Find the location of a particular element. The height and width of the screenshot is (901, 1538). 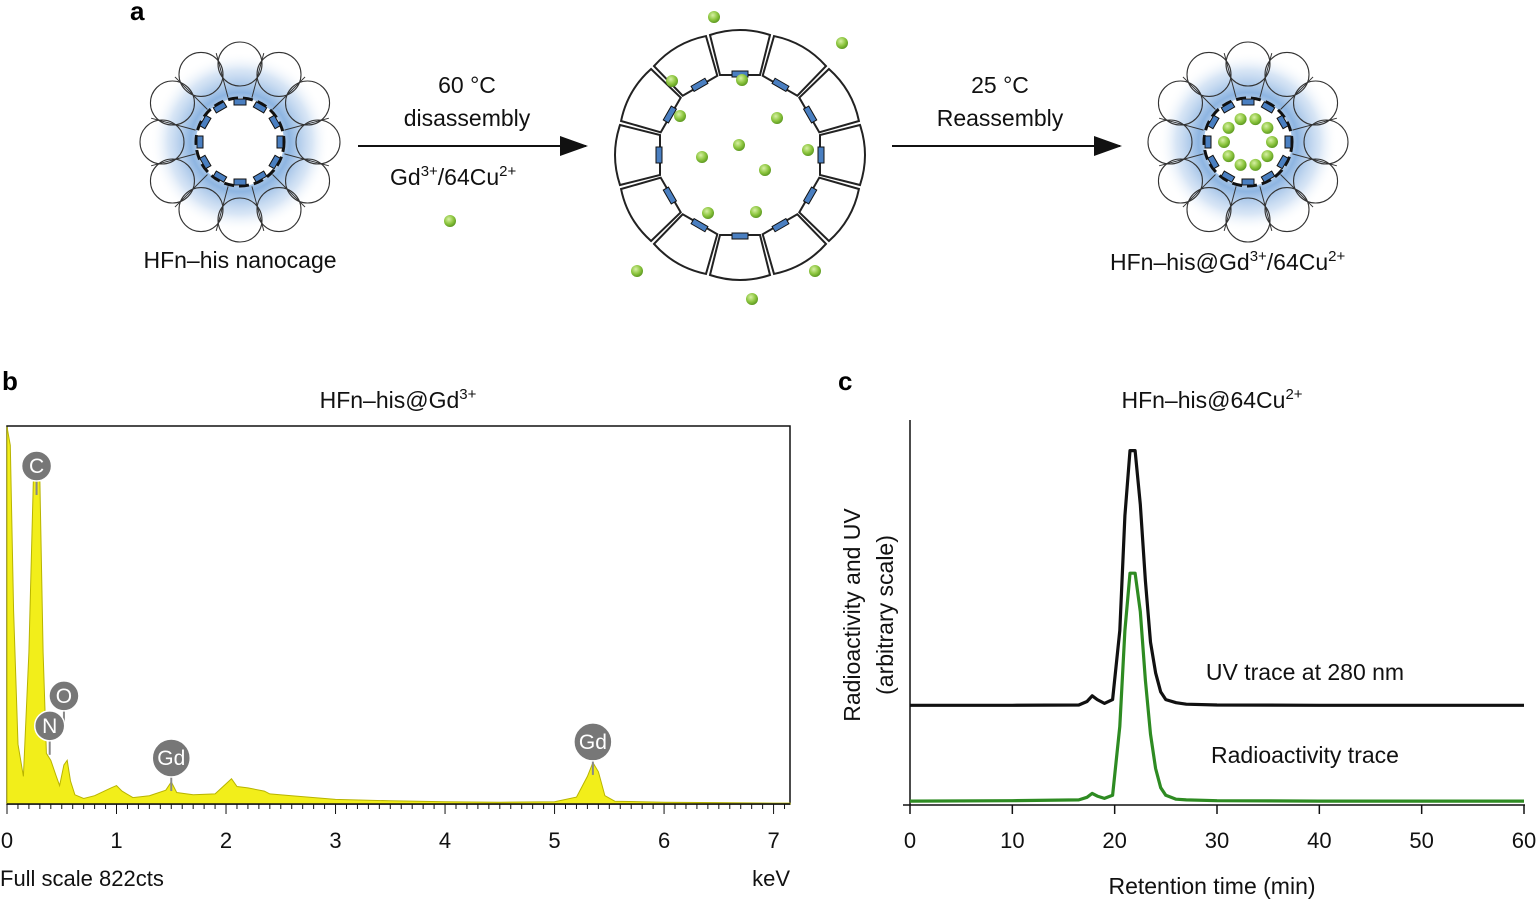

chromatogram-x-label: Retention time (min) is located at coordinates (1211, 886).